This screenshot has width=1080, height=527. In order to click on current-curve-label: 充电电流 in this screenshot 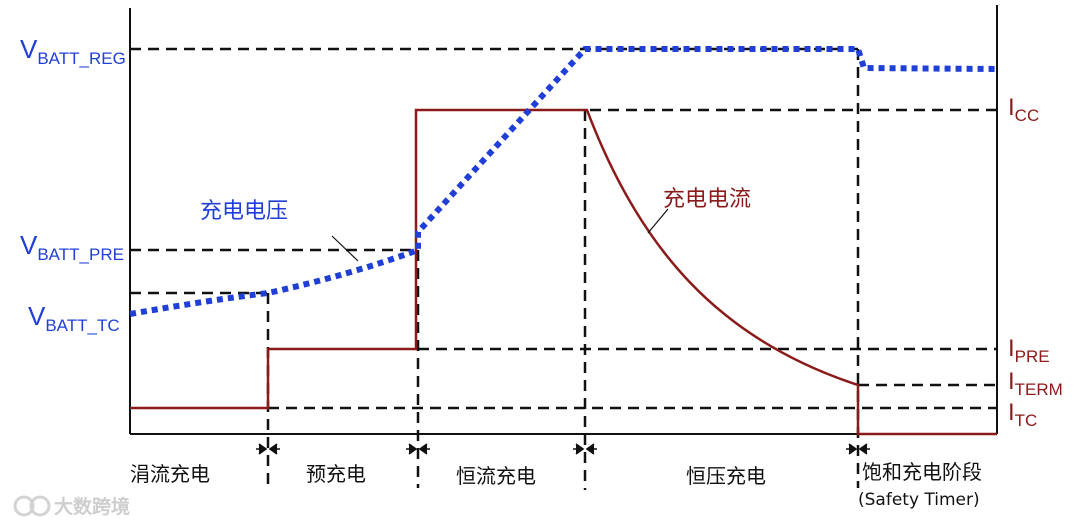, I will do `click(707, 199)`.